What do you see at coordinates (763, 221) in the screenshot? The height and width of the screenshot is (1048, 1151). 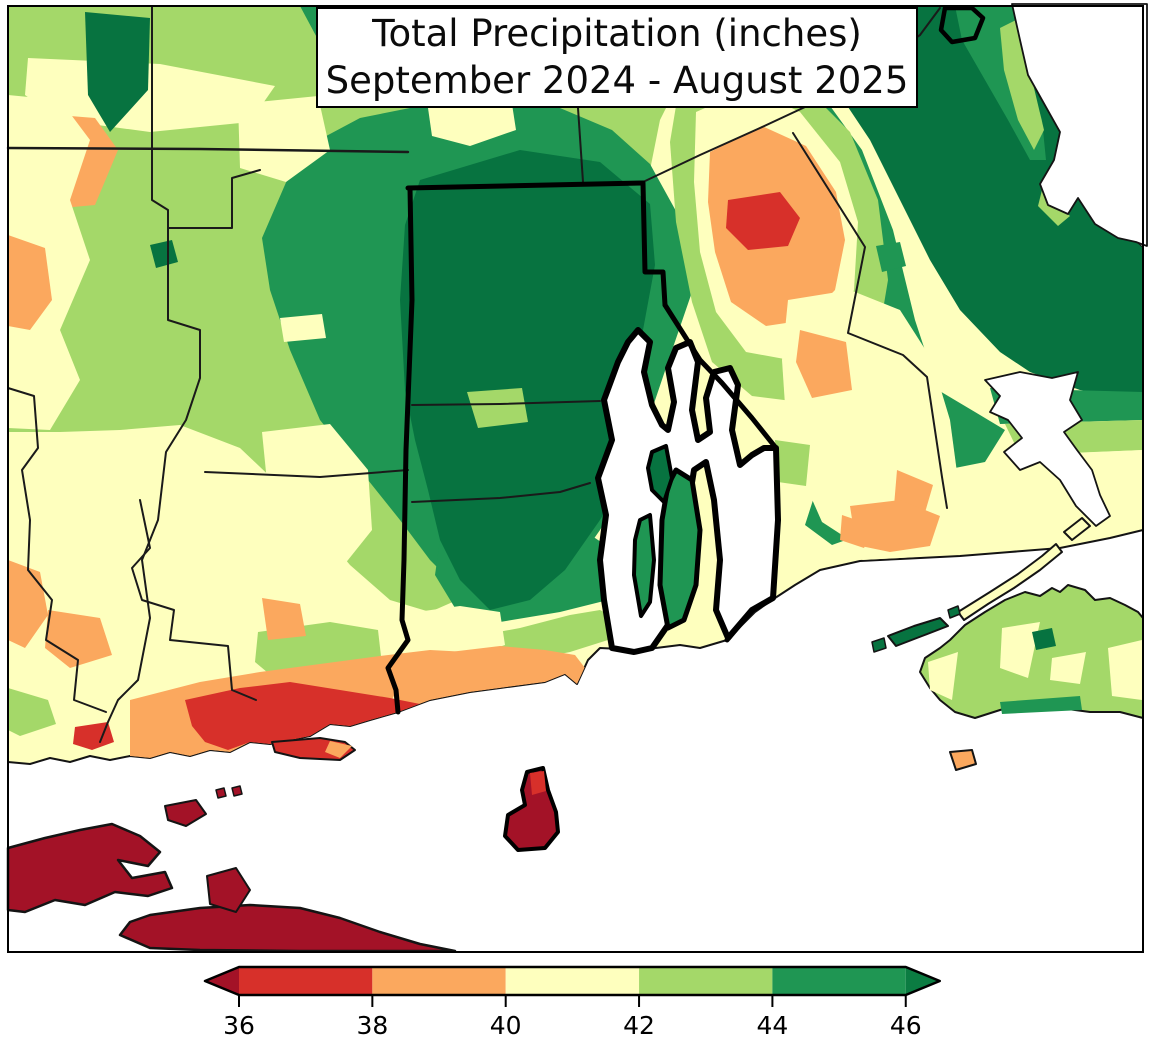 I see `region-red-core` at bounding box center [763, 221].